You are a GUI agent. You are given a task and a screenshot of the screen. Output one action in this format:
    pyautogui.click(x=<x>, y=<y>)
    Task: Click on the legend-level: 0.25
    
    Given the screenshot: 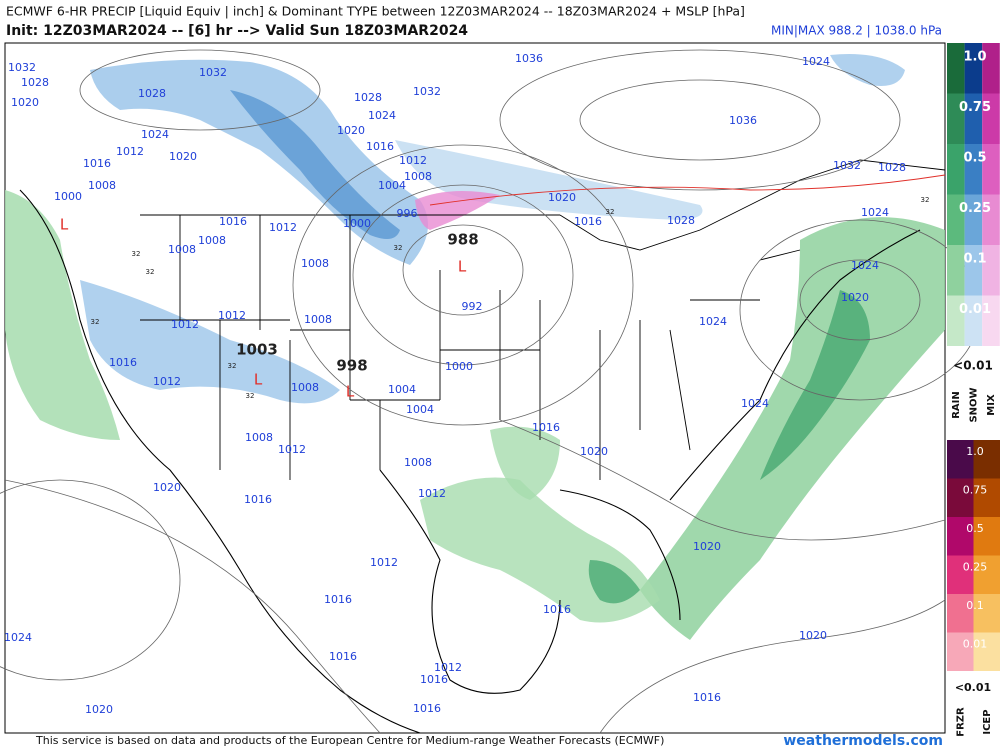 What is the action you would take?
    pyautogui.click(x=975, y=567)
    